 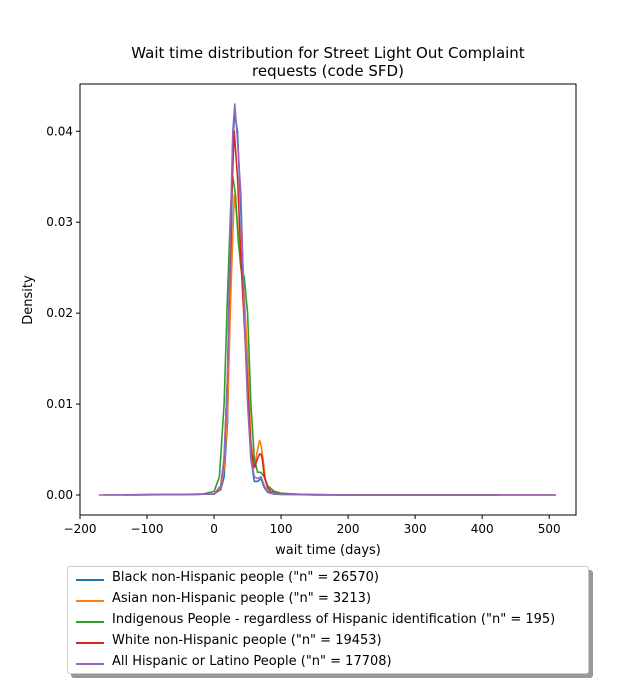 I want to click on legend-item: Asian non-Hispanic people ("n" = 3213), so click(x=328, y=600).